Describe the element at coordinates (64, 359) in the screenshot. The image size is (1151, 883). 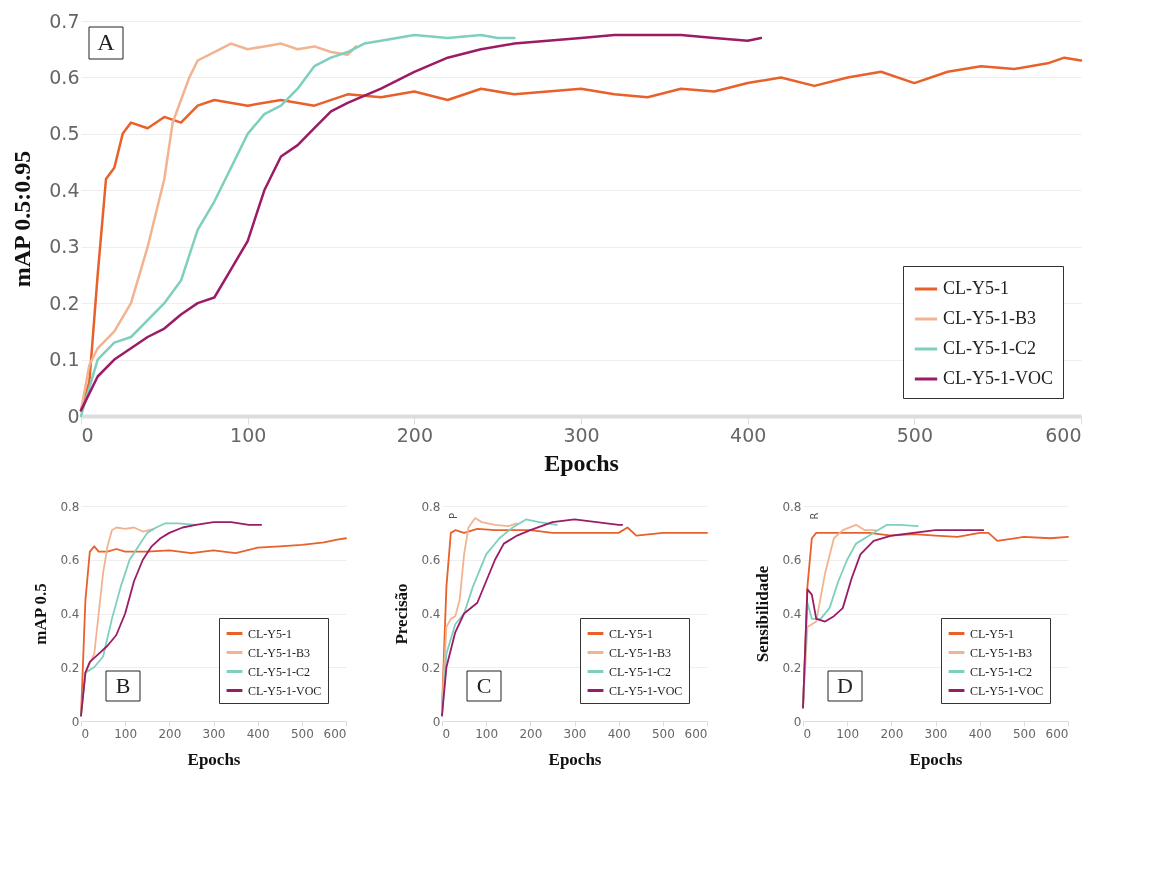
I see `y-tick-label: 0.1` at that location.